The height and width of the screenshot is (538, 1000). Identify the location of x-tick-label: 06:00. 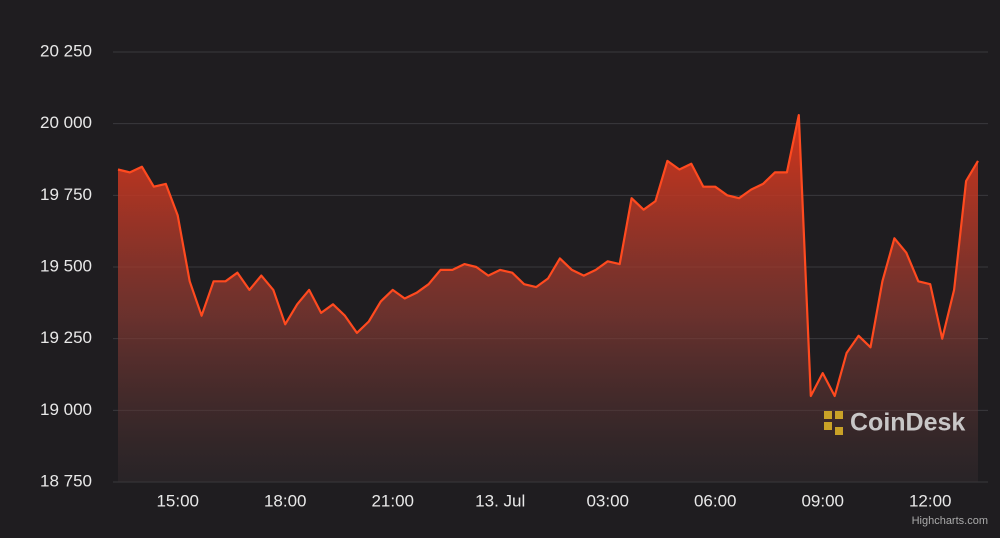
(715, 500).